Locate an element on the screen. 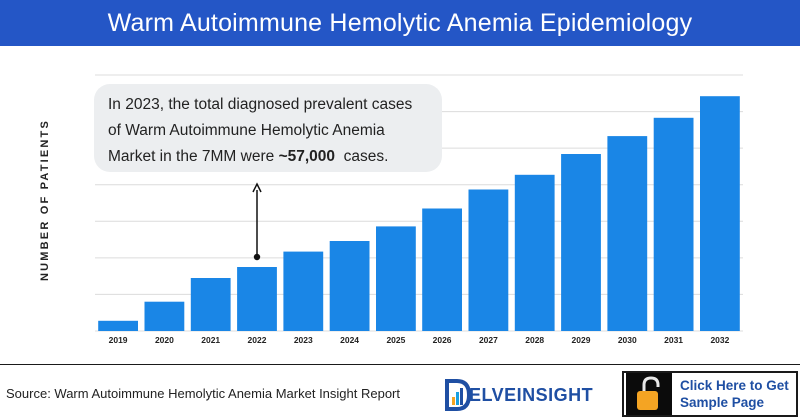 This screenshot has width=800, height=420. x-tick-label-2021: 2021 is located at coordinates (210, 340).